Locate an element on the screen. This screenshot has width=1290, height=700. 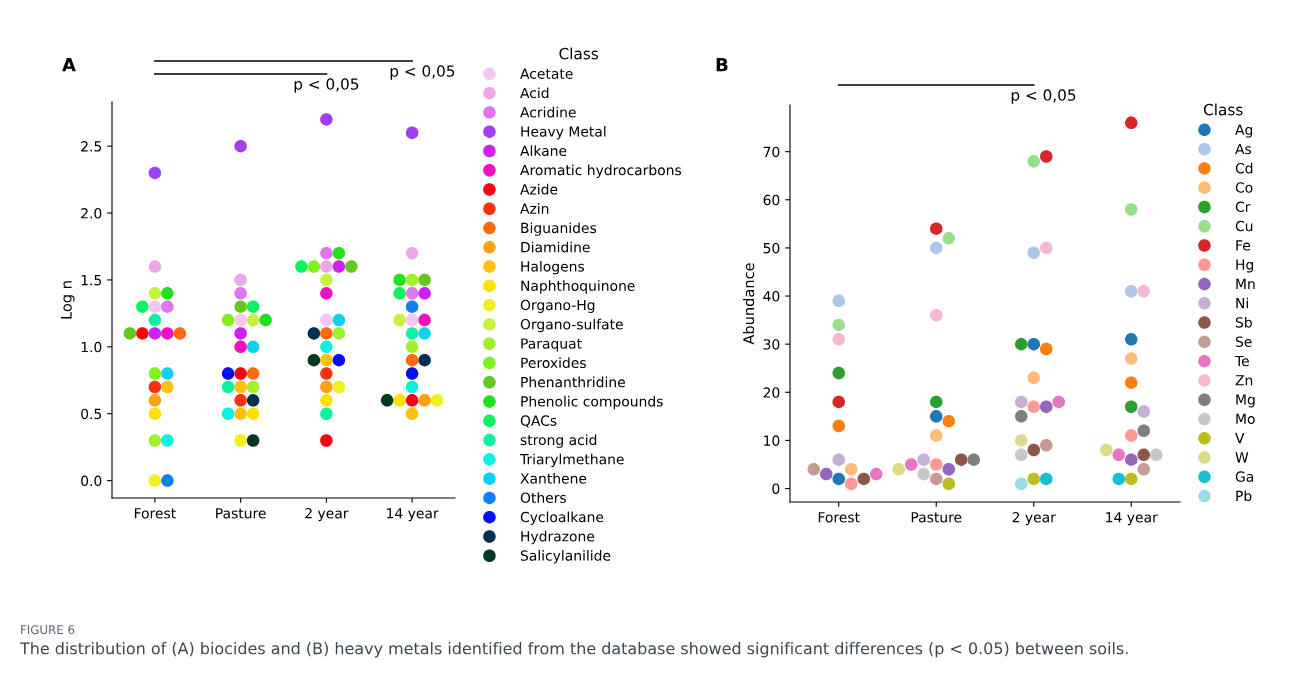
legend-label: Salicylanilide is located at coordinates (565, 557).